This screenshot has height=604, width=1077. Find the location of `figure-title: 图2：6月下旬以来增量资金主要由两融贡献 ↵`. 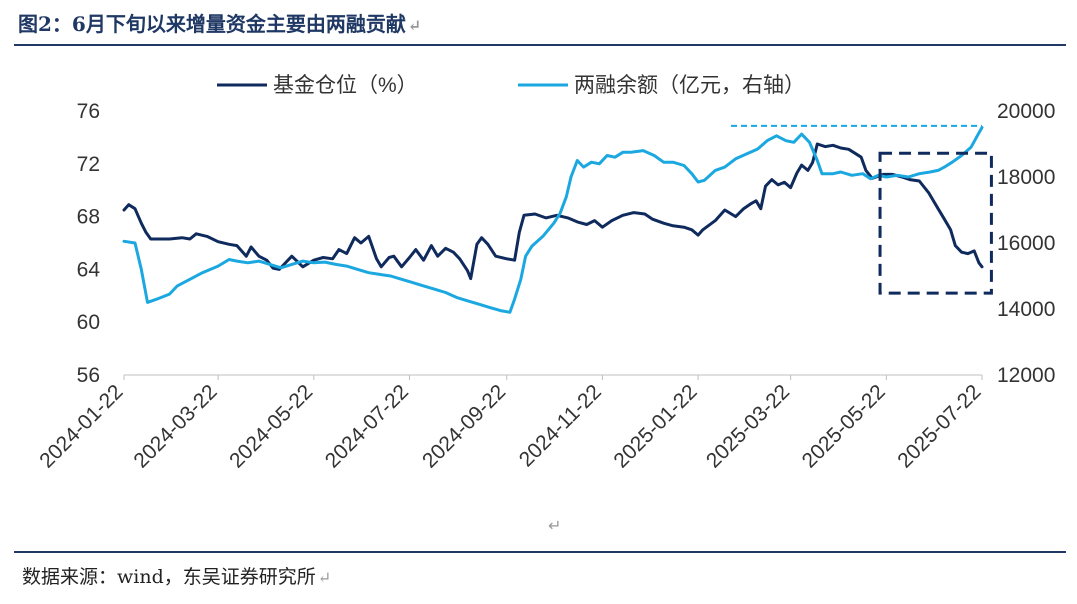

figure-title: 图2：6月下旬以来增量资金主要由两融贡献 ↵ is located at coordinates (220, 24).